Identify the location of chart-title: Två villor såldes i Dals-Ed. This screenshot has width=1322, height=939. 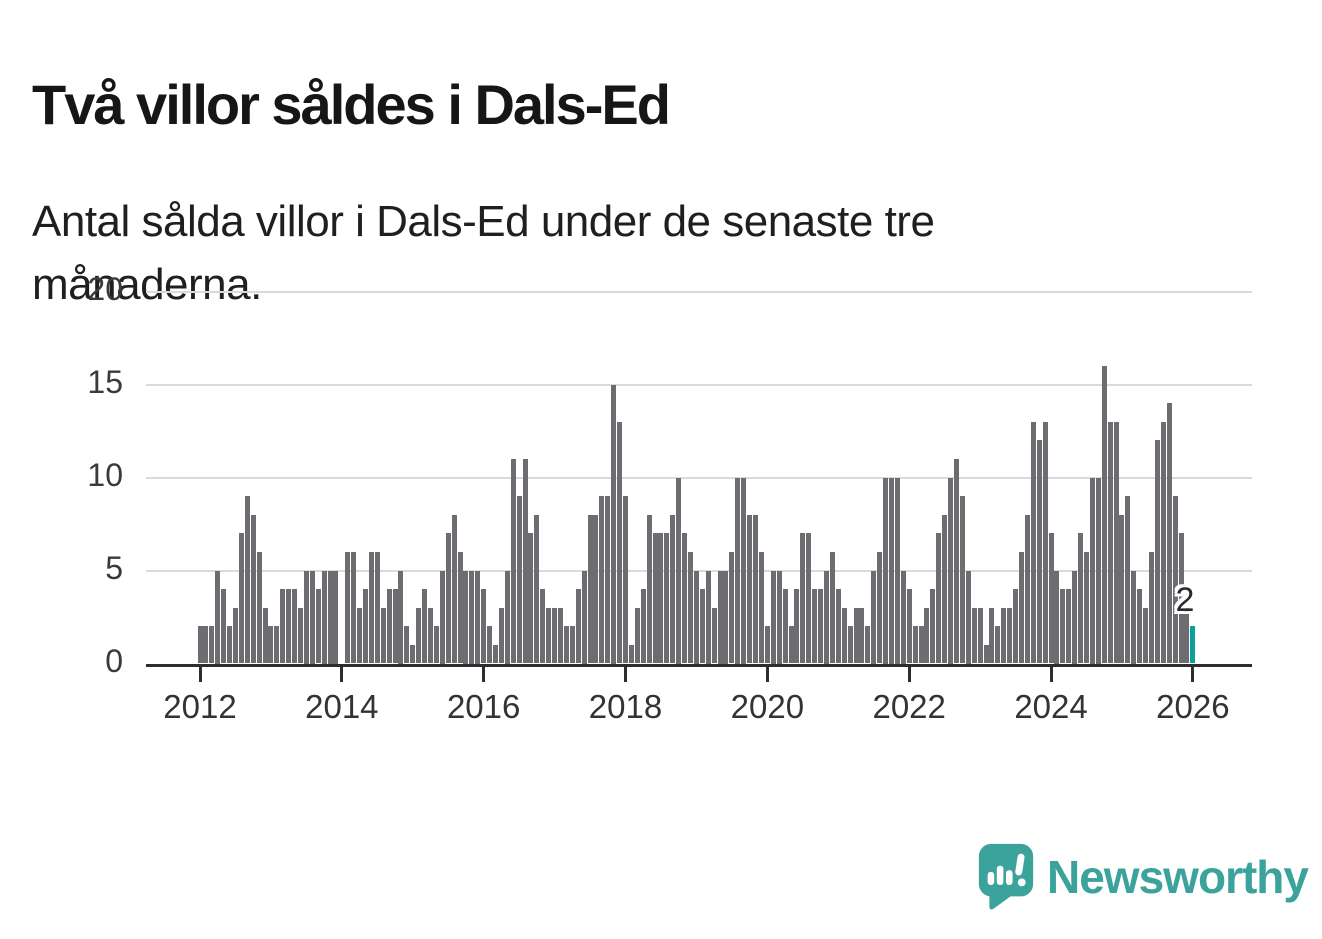
(351, 104).